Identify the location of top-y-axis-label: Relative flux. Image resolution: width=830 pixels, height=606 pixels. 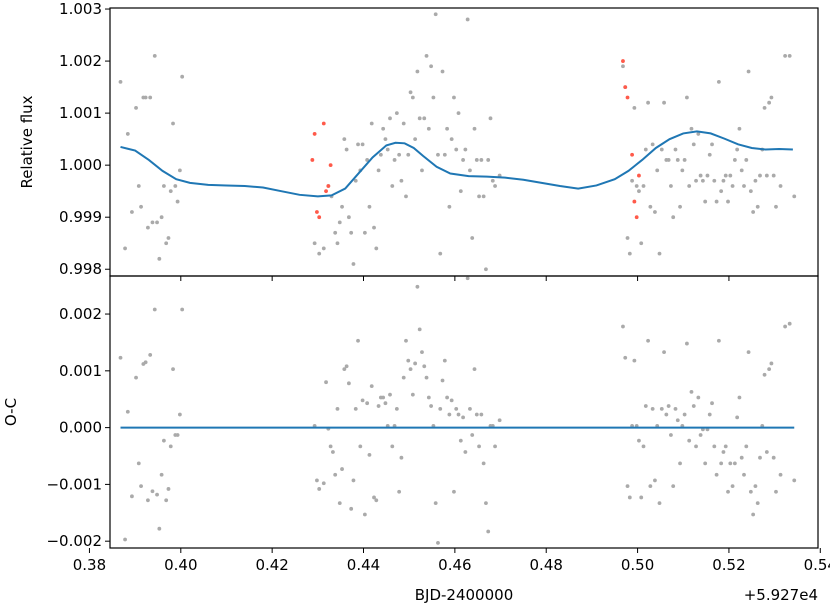
(27, 141).